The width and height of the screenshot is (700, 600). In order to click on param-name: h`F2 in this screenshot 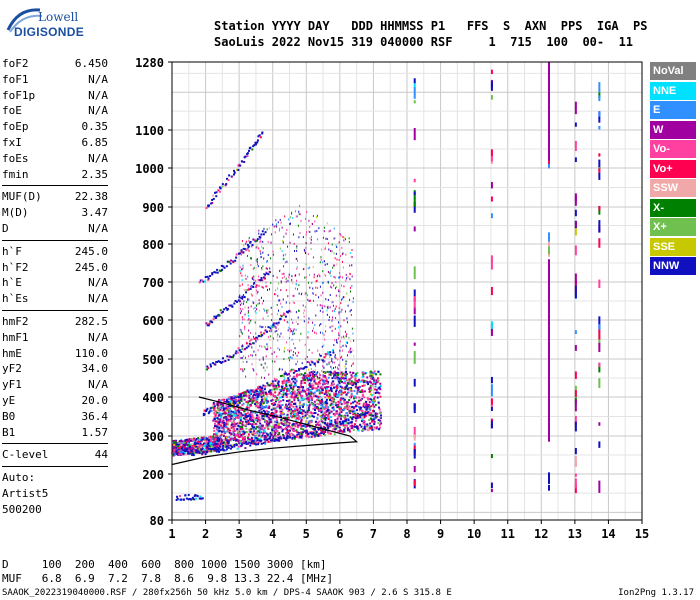, I will do `click(15, 267)`.